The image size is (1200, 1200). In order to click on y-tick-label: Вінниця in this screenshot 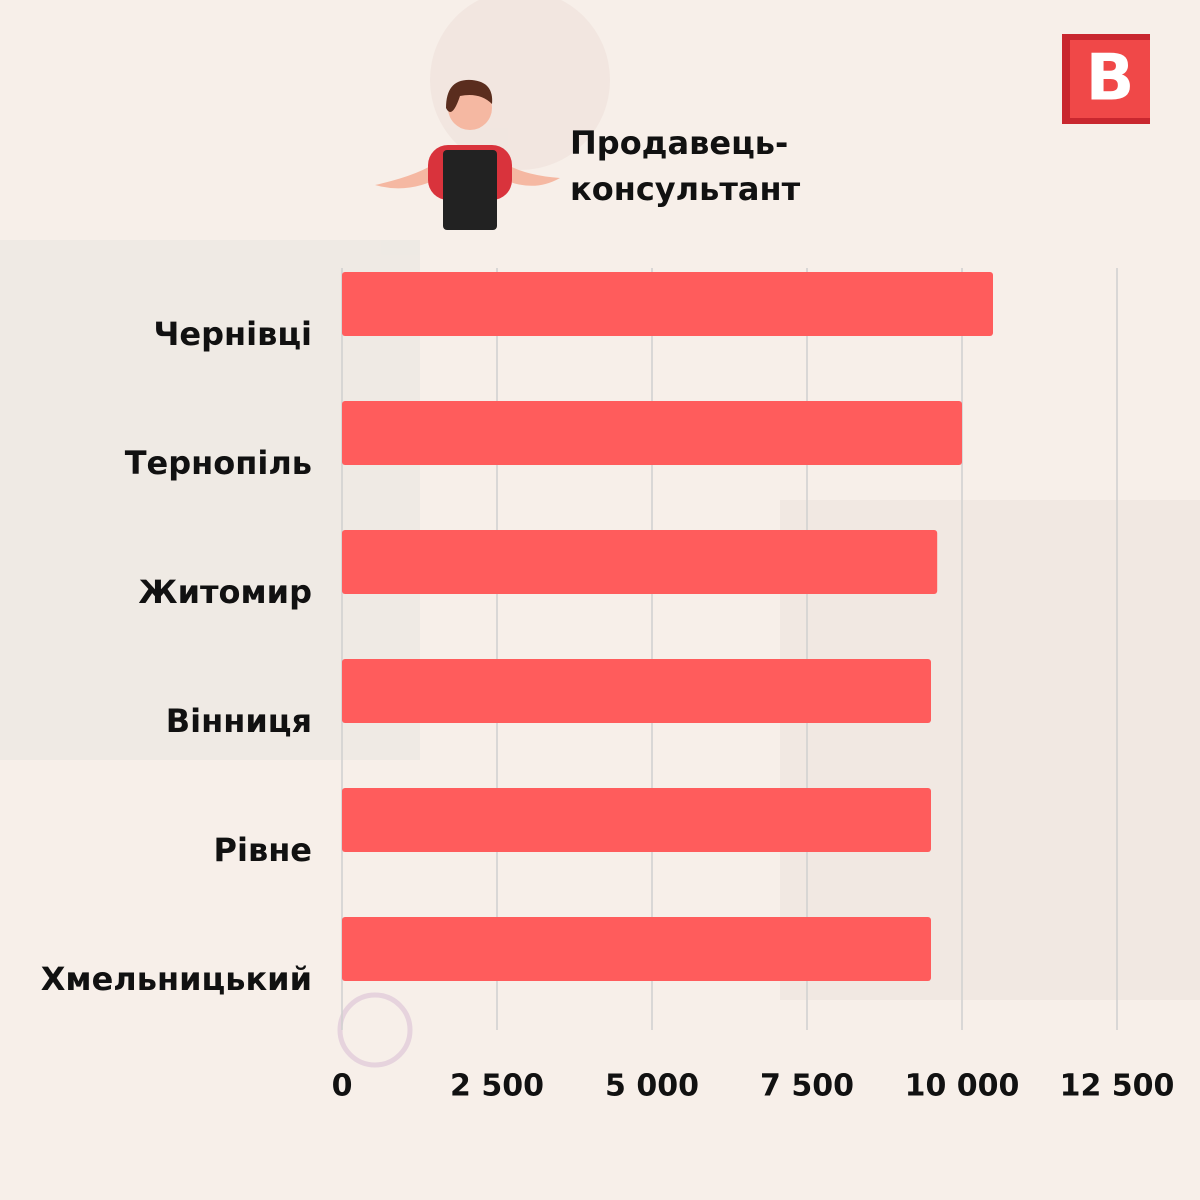, I will do `click(239, 721)`.